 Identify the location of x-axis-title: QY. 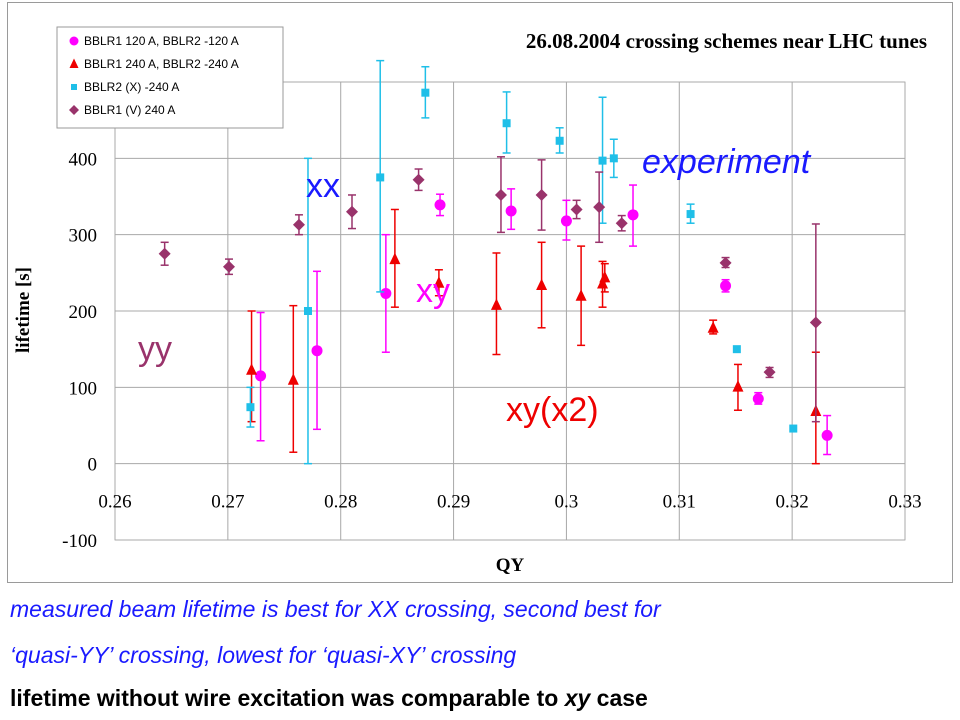
(510, 565).